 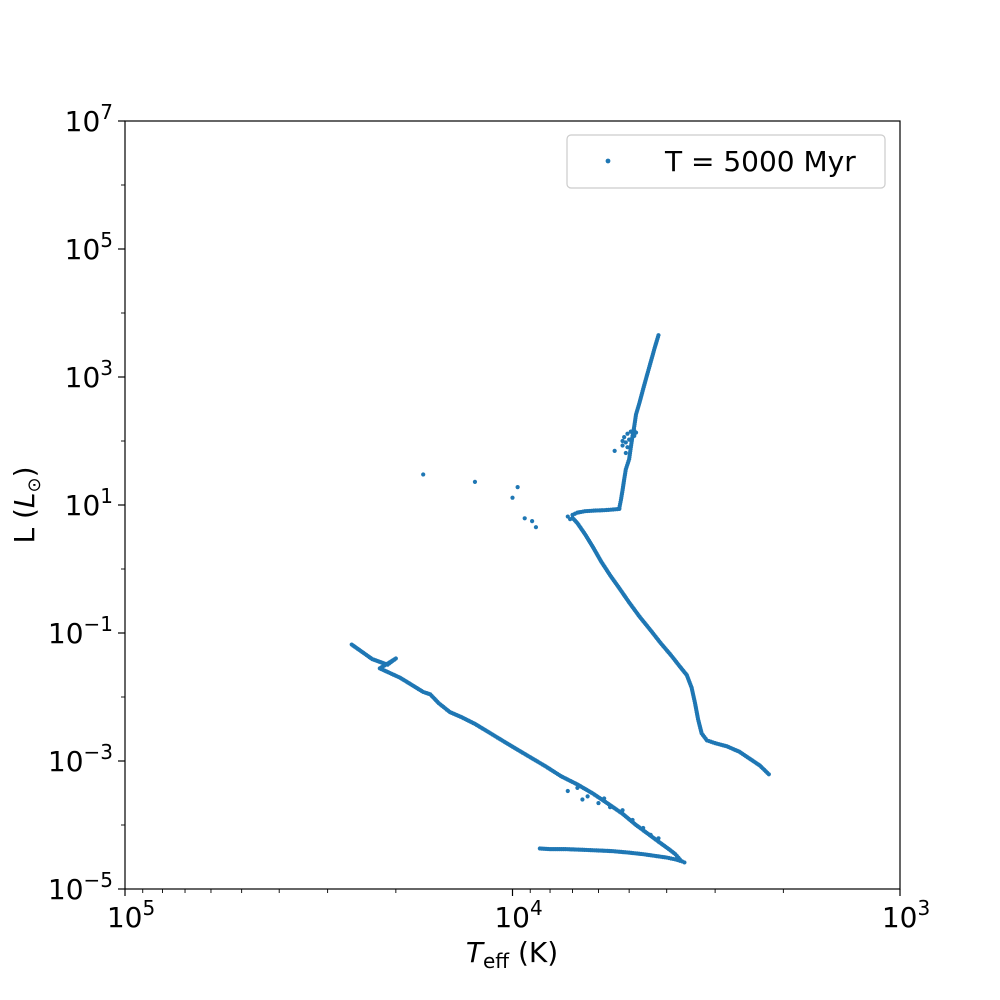 What do you see at coordinates (80, 631) in the screenshot?
I see `y-tick-label: 10⁻¹` at bounding box center [80, 631].